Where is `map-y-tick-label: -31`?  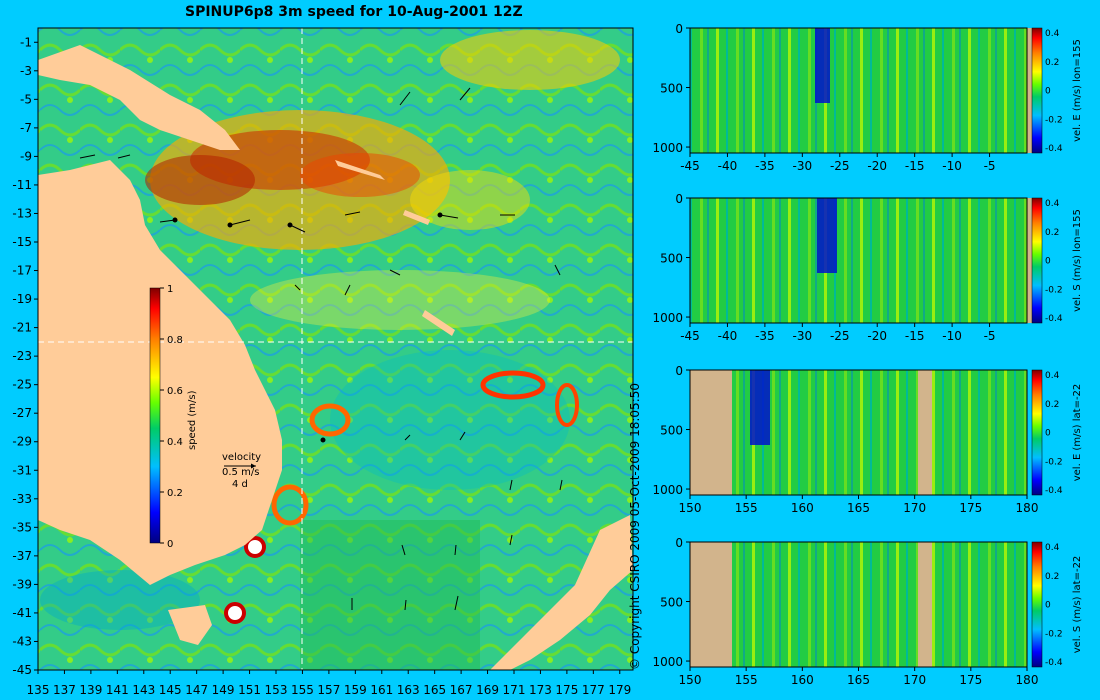 map-y-tick-label: -31 is located at coordinates (22, 470).